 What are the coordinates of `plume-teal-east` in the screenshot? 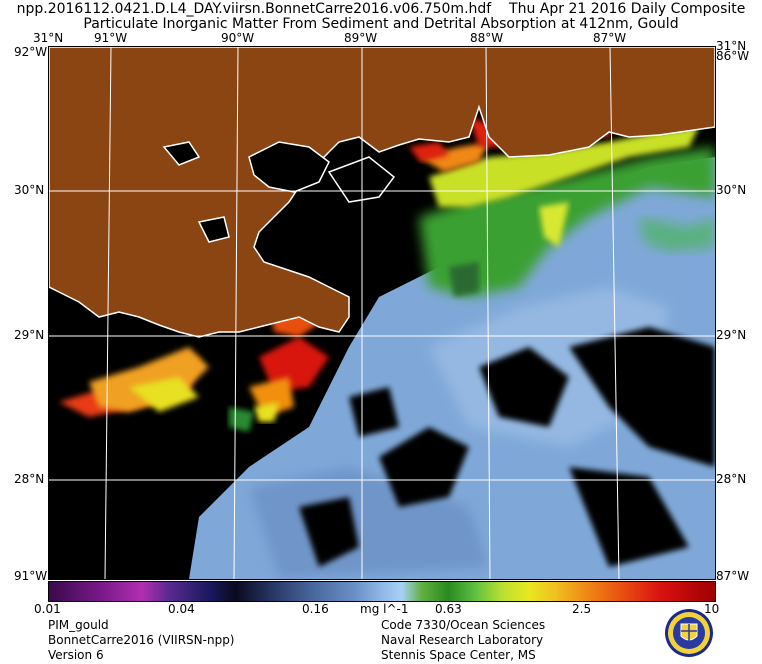 It's located at (677, 234).